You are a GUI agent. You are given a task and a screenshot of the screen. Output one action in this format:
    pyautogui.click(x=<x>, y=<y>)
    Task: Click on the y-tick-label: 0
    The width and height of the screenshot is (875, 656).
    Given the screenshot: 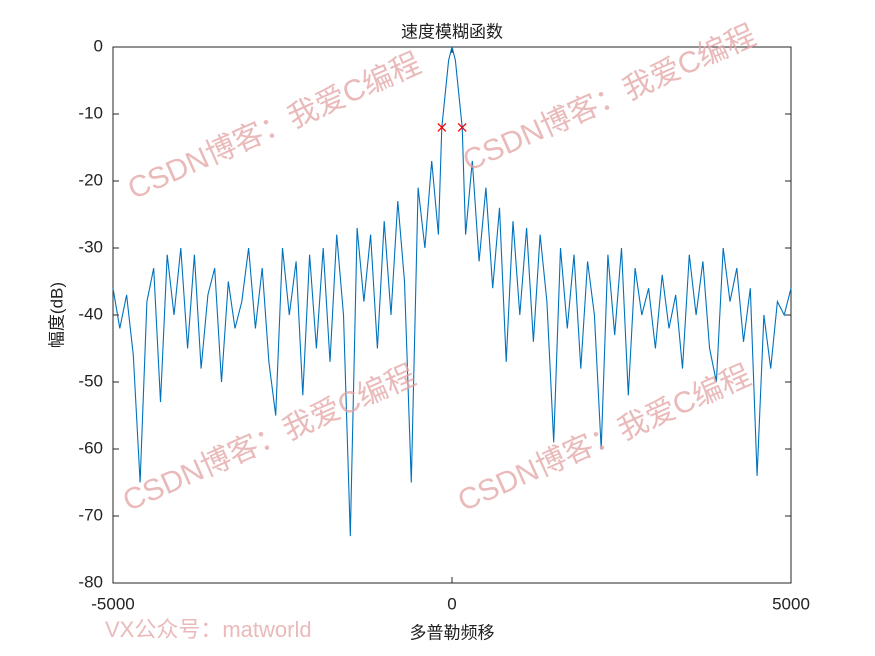 What is the action you would take?
    pyautogui.click(x=98, y=45)
    